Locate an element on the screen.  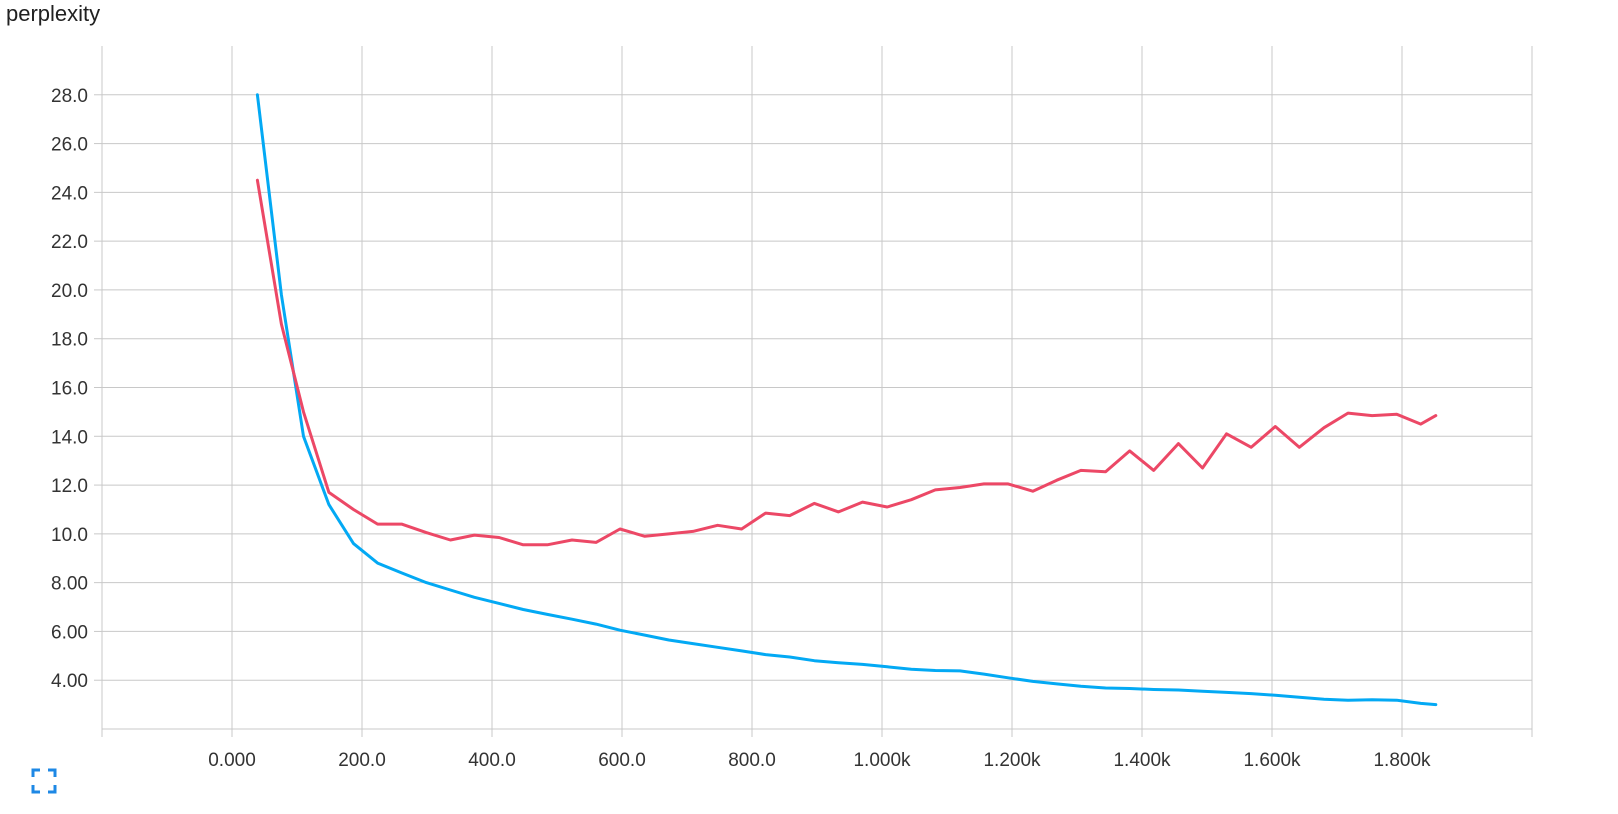
x-tick-label: 400.0 is located at coordinates (492, 760).